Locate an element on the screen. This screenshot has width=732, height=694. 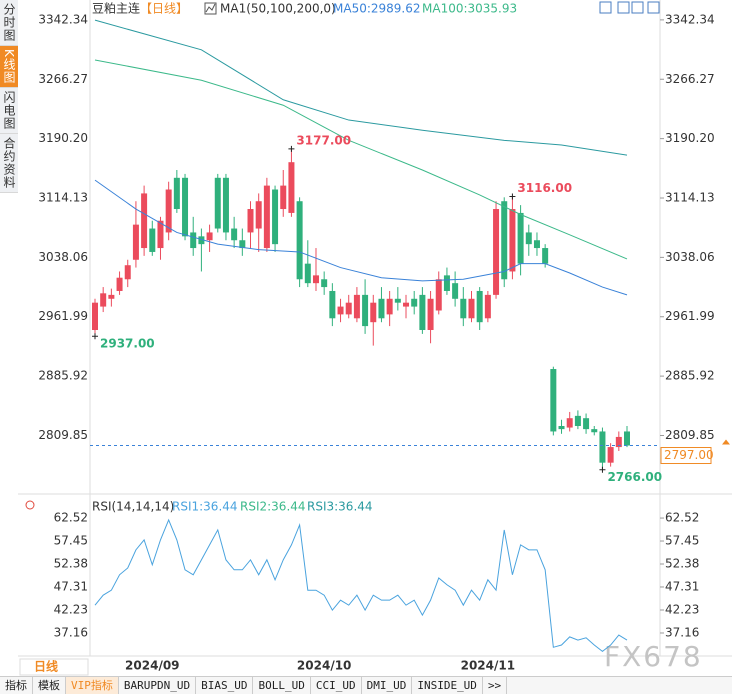
y-tick-label: 37.16 is located at coordinates (682, 632).